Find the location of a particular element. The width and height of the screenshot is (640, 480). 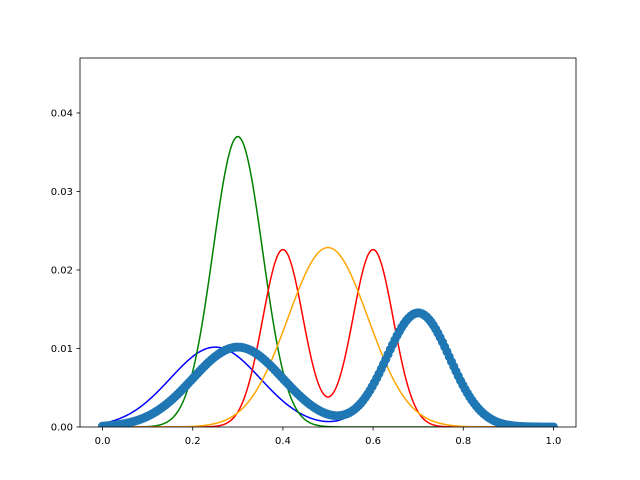

y-axis-ticks: 0.00 0.01 0.02 0.03 0.04 is located at coordinates (65, 271).